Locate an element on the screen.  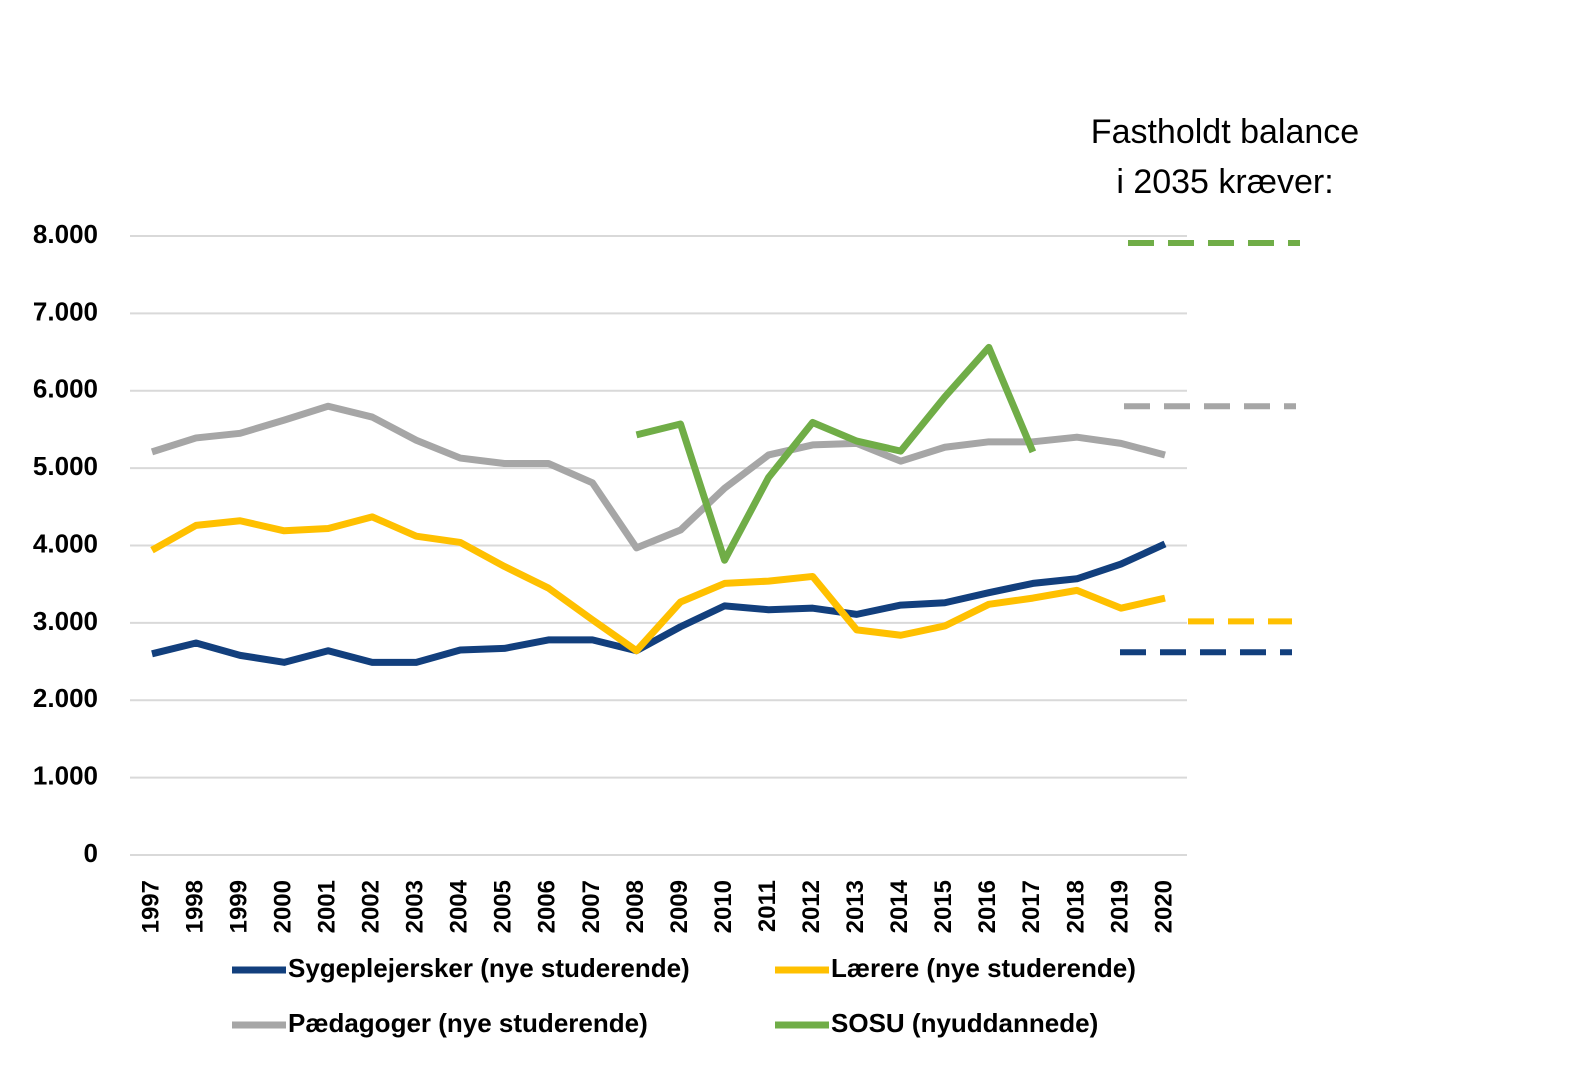
legend-label: Lærere (nye studerende) is located at coordinates (983, 968).